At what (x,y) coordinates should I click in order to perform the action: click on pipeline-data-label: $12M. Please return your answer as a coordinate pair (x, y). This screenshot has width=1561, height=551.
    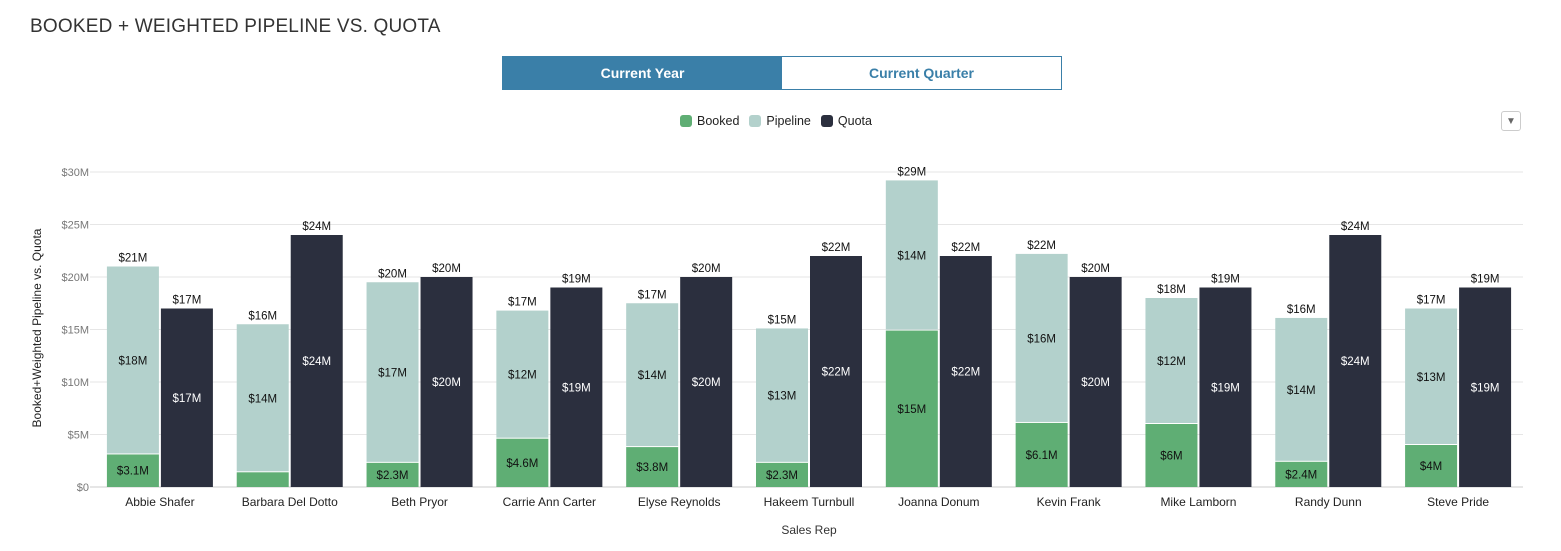
    Looking at the image, I should click on (1171, 362).